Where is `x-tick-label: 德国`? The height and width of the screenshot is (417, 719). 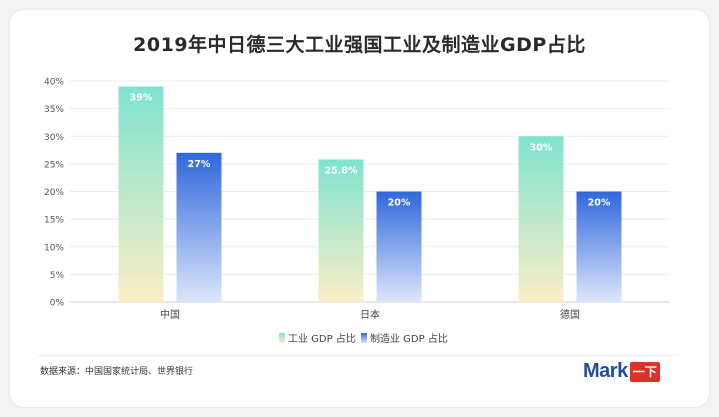 x-tick-label: 德国 is located at coordinates (570, 314).